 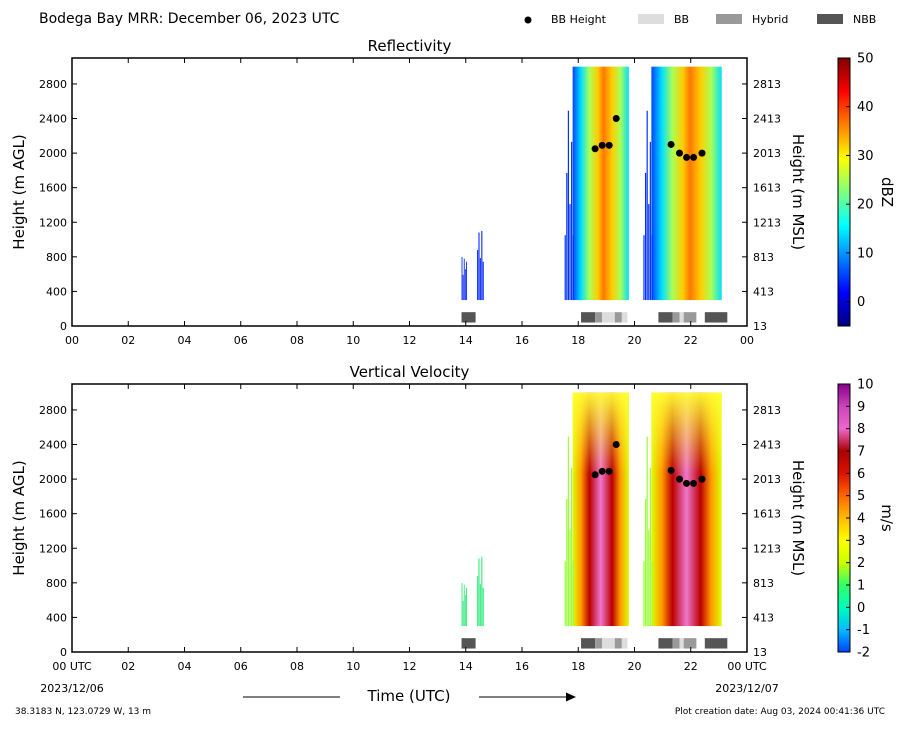 I want to click on x-tick-label: 10, so click(x=353, y=340).